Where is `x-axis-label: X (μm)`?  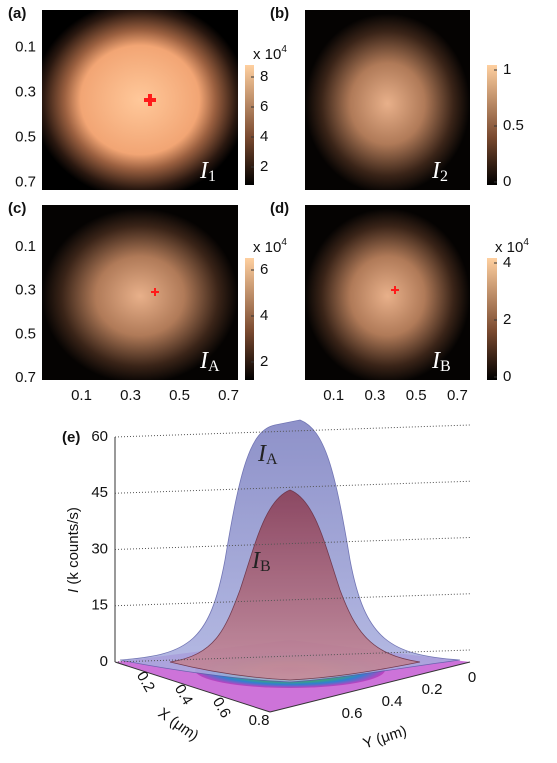 x-axis-label: X (μm) is located at coordinates (178, 725).